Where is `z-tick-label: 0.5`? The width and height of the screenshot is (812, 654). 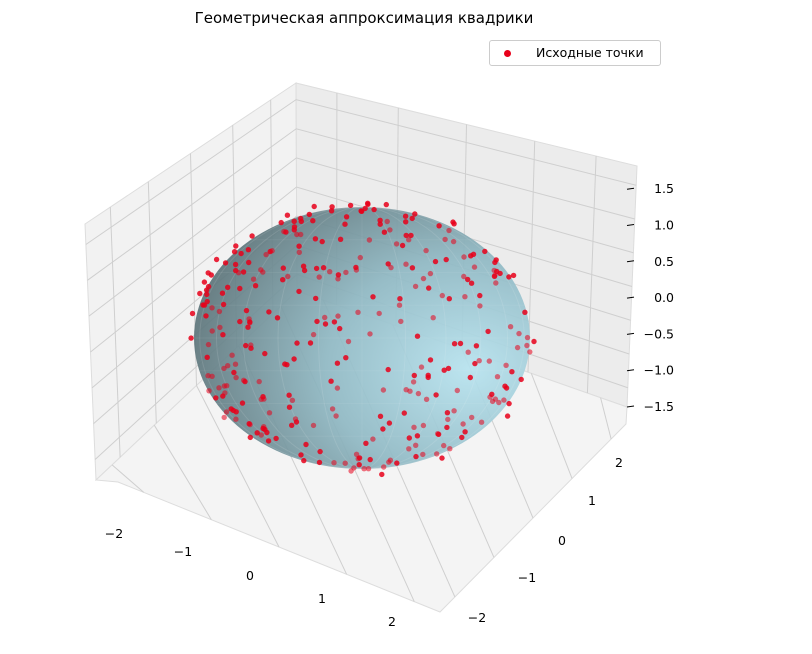
z-tick-label: 0.5 is located at coordinates (664, 261).